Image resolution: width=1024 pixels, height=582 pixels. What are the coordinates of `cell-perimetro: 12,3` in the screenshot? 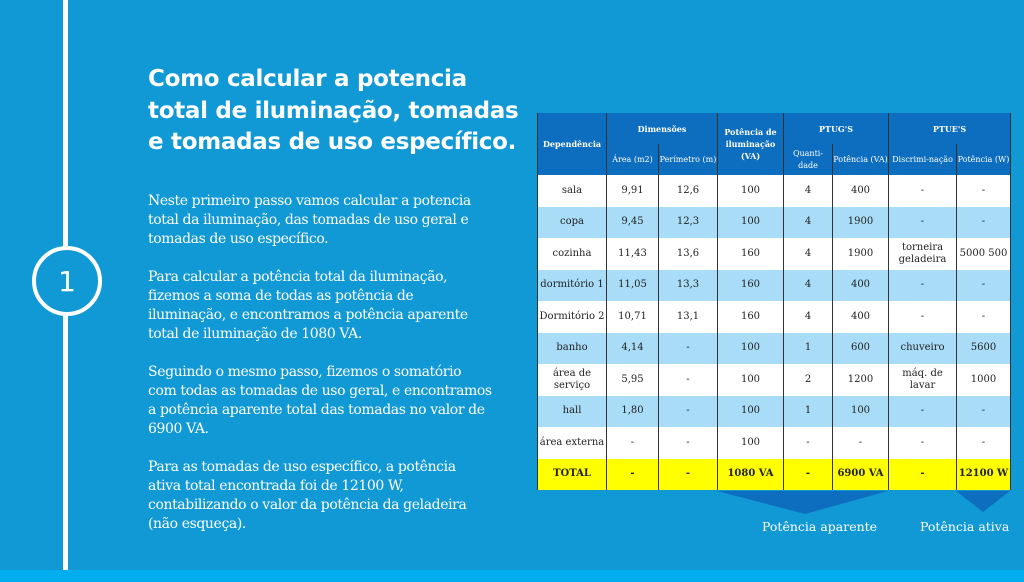 It's located at (688, 222).